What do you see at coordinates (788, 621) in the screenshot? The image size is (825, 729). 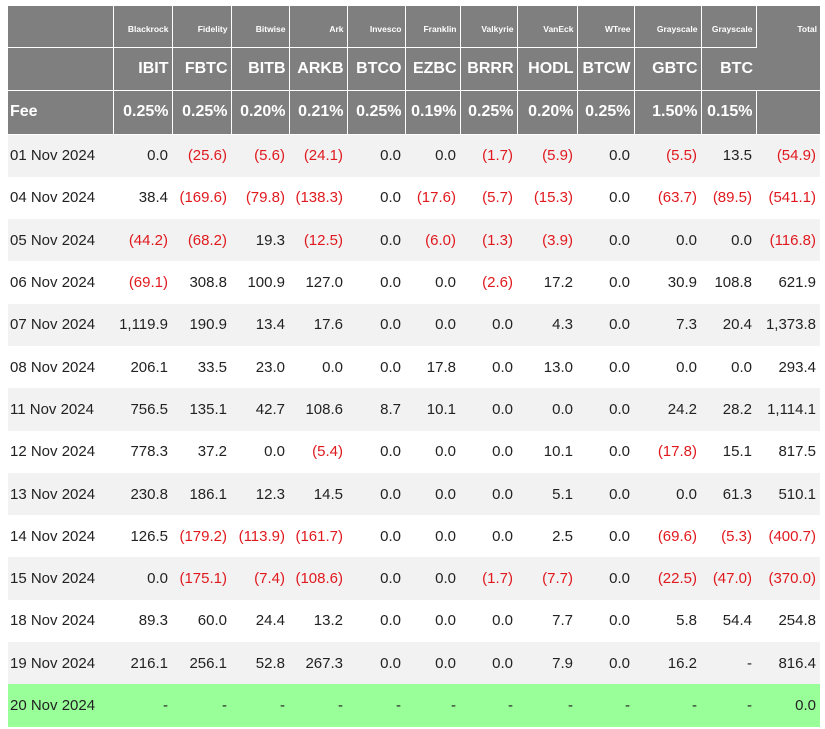 I see `total-cell: 254.8` at bounding box center [788, 621].